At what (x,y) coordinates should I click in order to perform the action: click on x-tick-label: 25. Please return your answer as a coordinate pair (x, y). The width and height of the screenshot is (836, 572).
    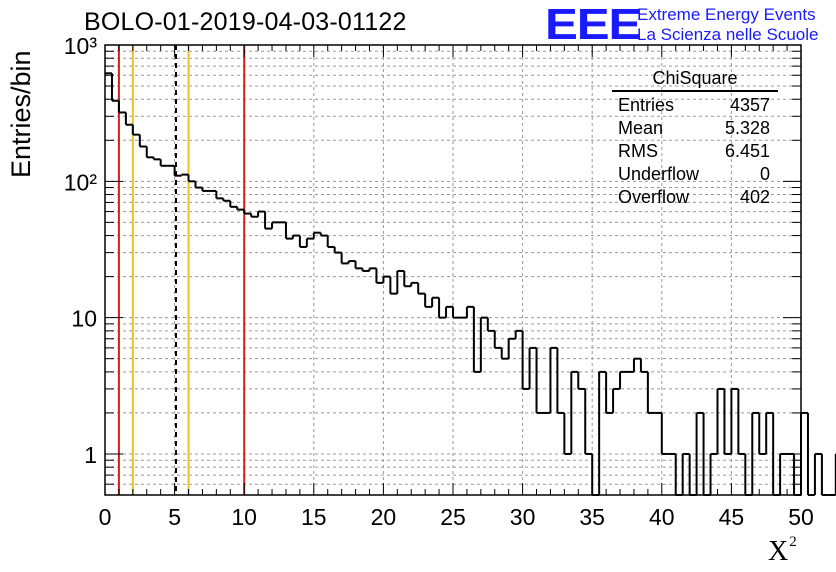
    Looking at the image, I should click on (453, 517).